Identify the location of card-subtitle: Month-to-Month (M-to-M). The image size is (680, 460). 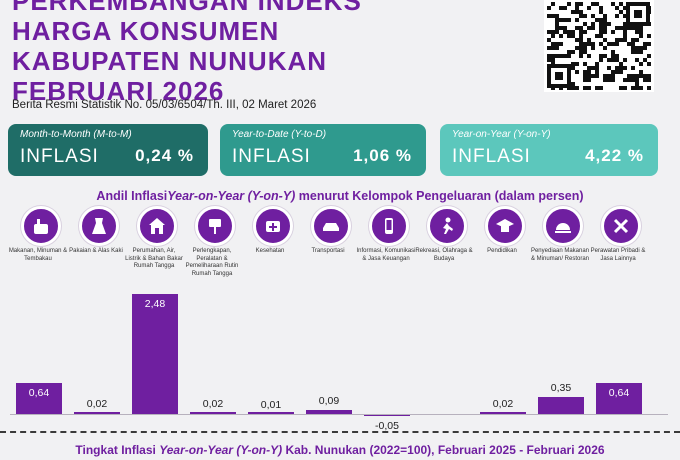
(76, 134).